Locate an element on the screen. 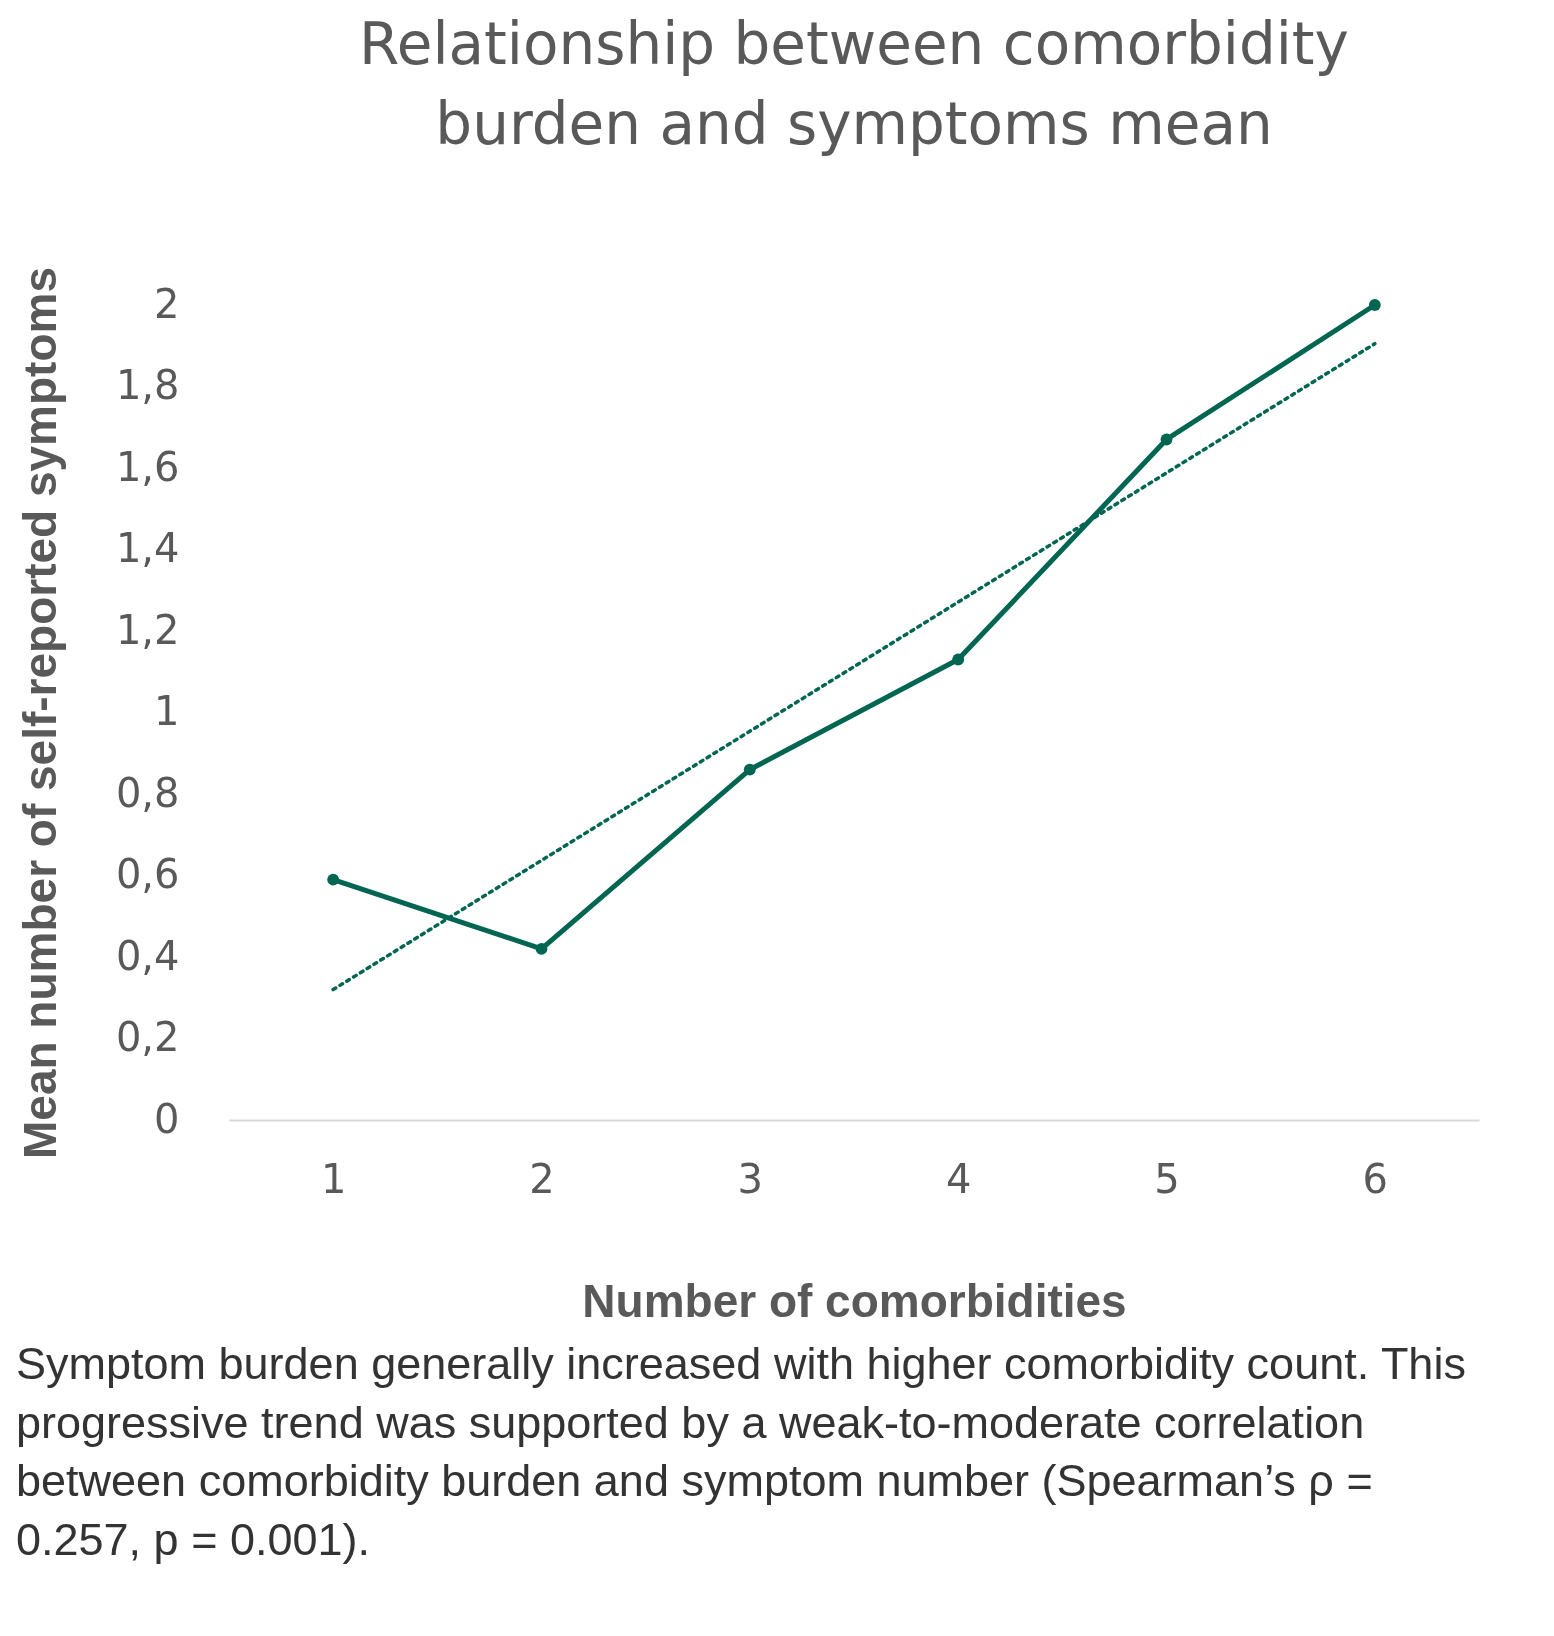  text: Symptom burden generally increased with higher comorbidity count. This progressive trend was supported by a weak-to-moderate correlation between comorbidity burden and symptom number (Spearman’s ρ = 0.257, p = 0.001). is located at coordinates (741, 1452).